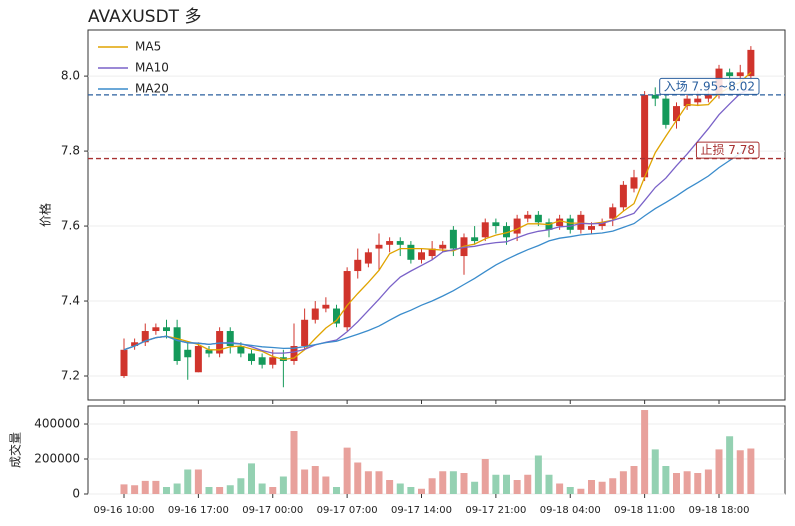  Describe the element at coordinates (709, 86) in the screenshot. I see `level-label-box` at that location.